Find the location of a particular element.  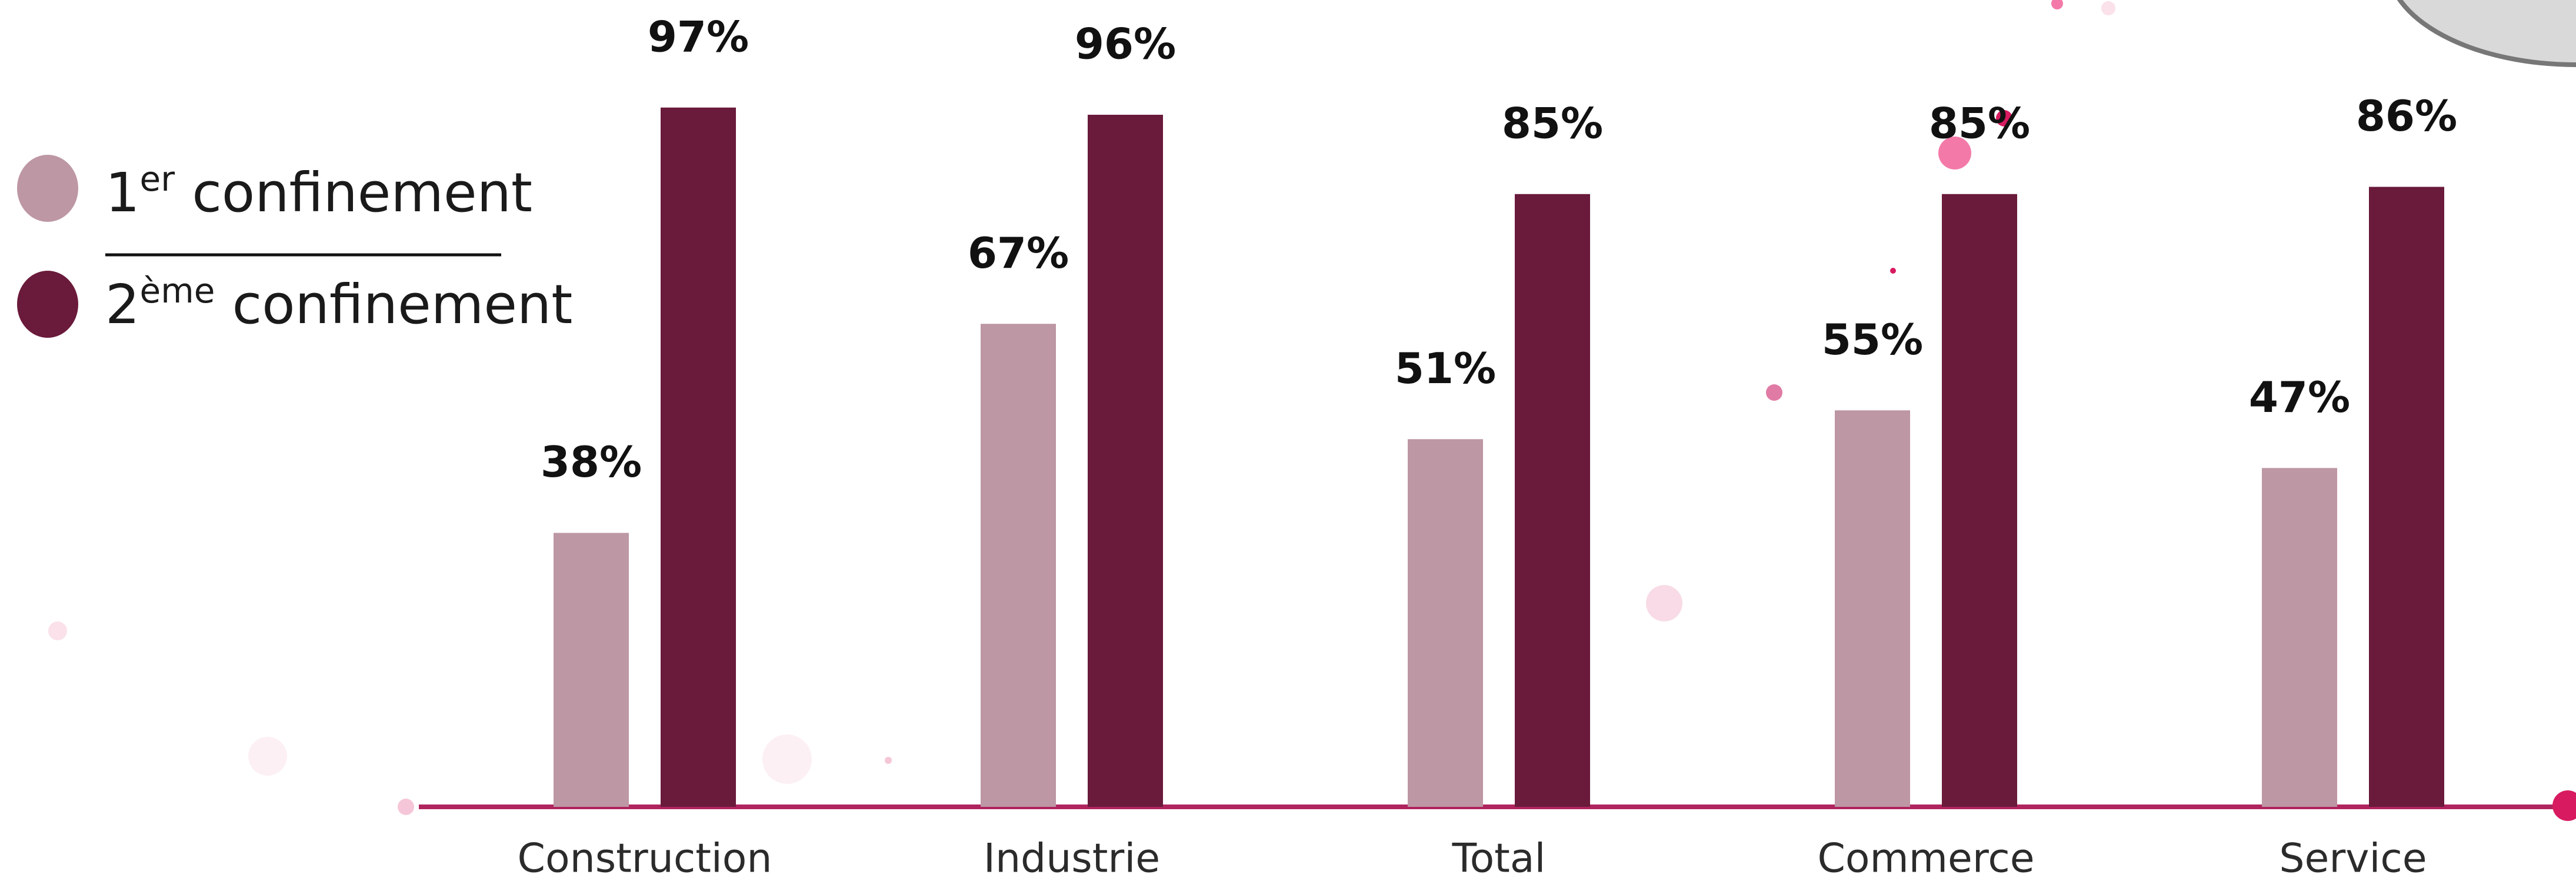

legend-label: 2ème confinement is located at coordinates (338, 303).